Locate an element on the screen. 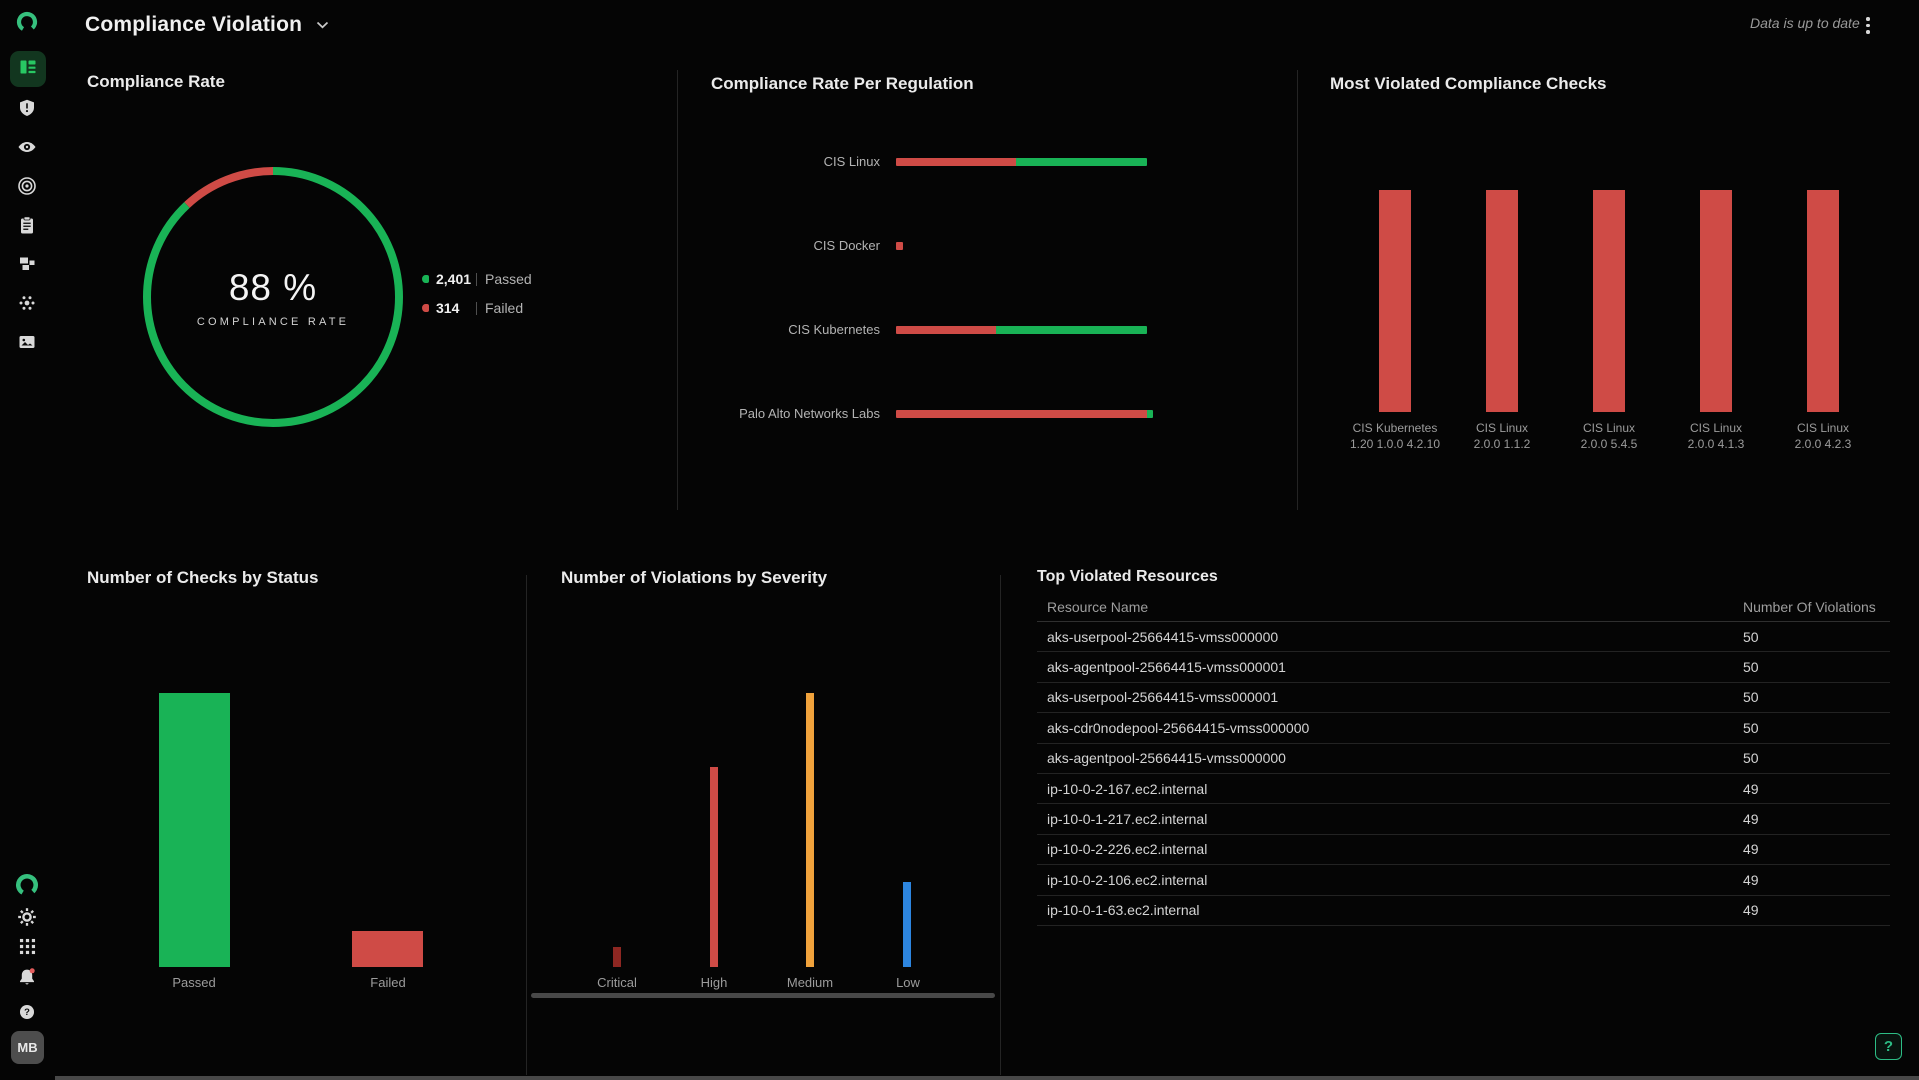 This screenshot has height=1080, width=1919. axis-label-medium: Medium is located at coordinates (810, 982).